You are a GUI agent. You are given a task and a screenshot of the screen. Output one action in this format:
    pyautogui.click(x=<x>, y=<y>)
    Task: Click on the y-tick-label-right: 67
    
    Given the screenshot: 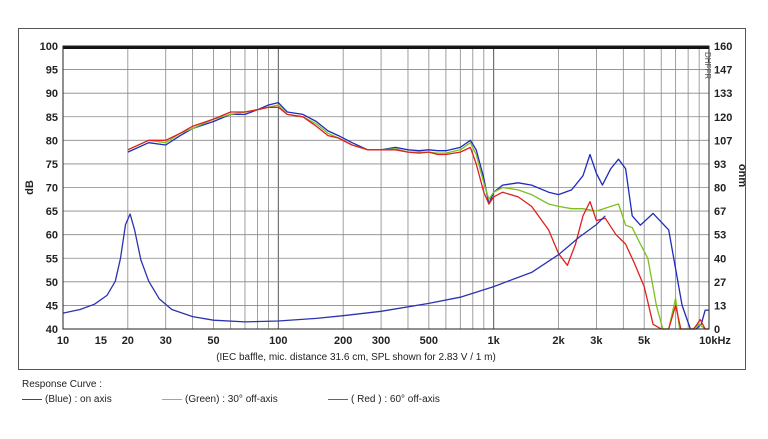 What is the action you would take?
    pyautogui.click(x=720, y=212)
    